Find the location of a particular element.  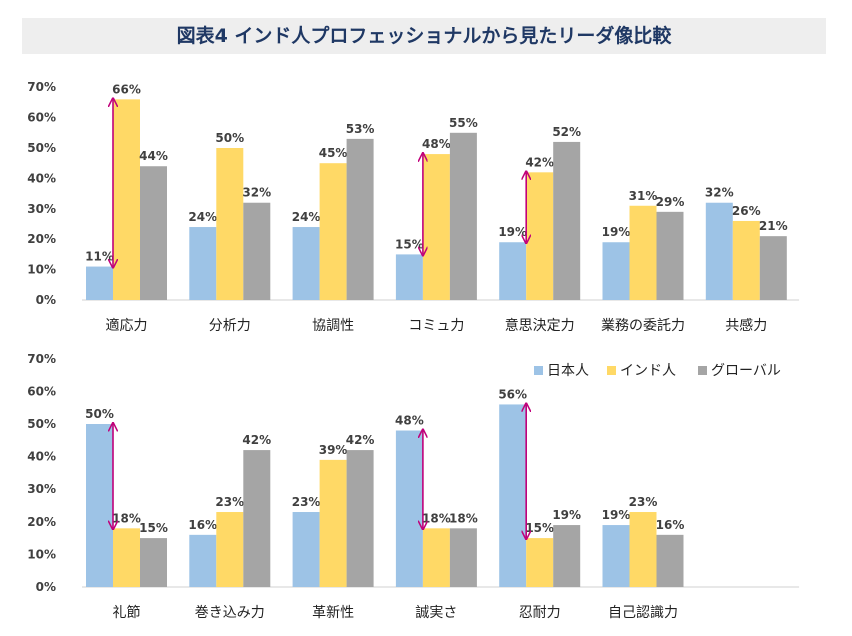

panel1-ytick-label: 30% is located at coordinates (41, 209).